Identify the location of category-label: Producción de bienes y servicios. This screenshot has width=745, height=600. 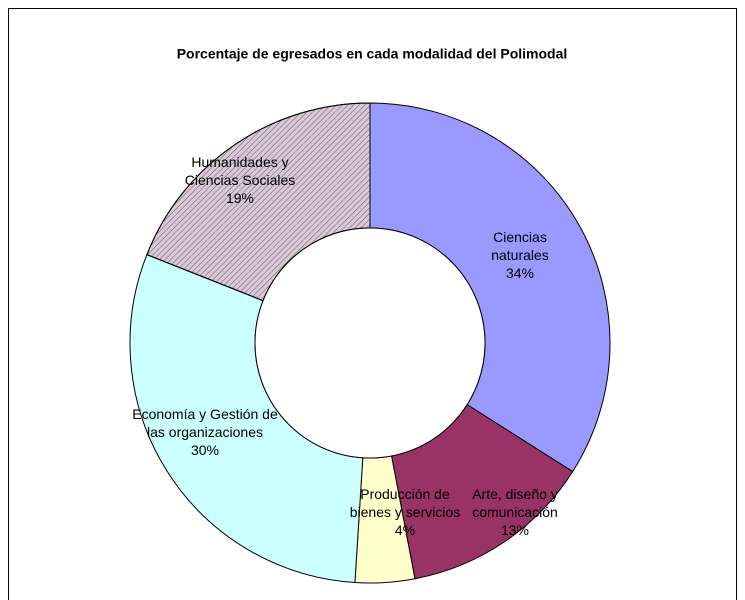
(405, 503).